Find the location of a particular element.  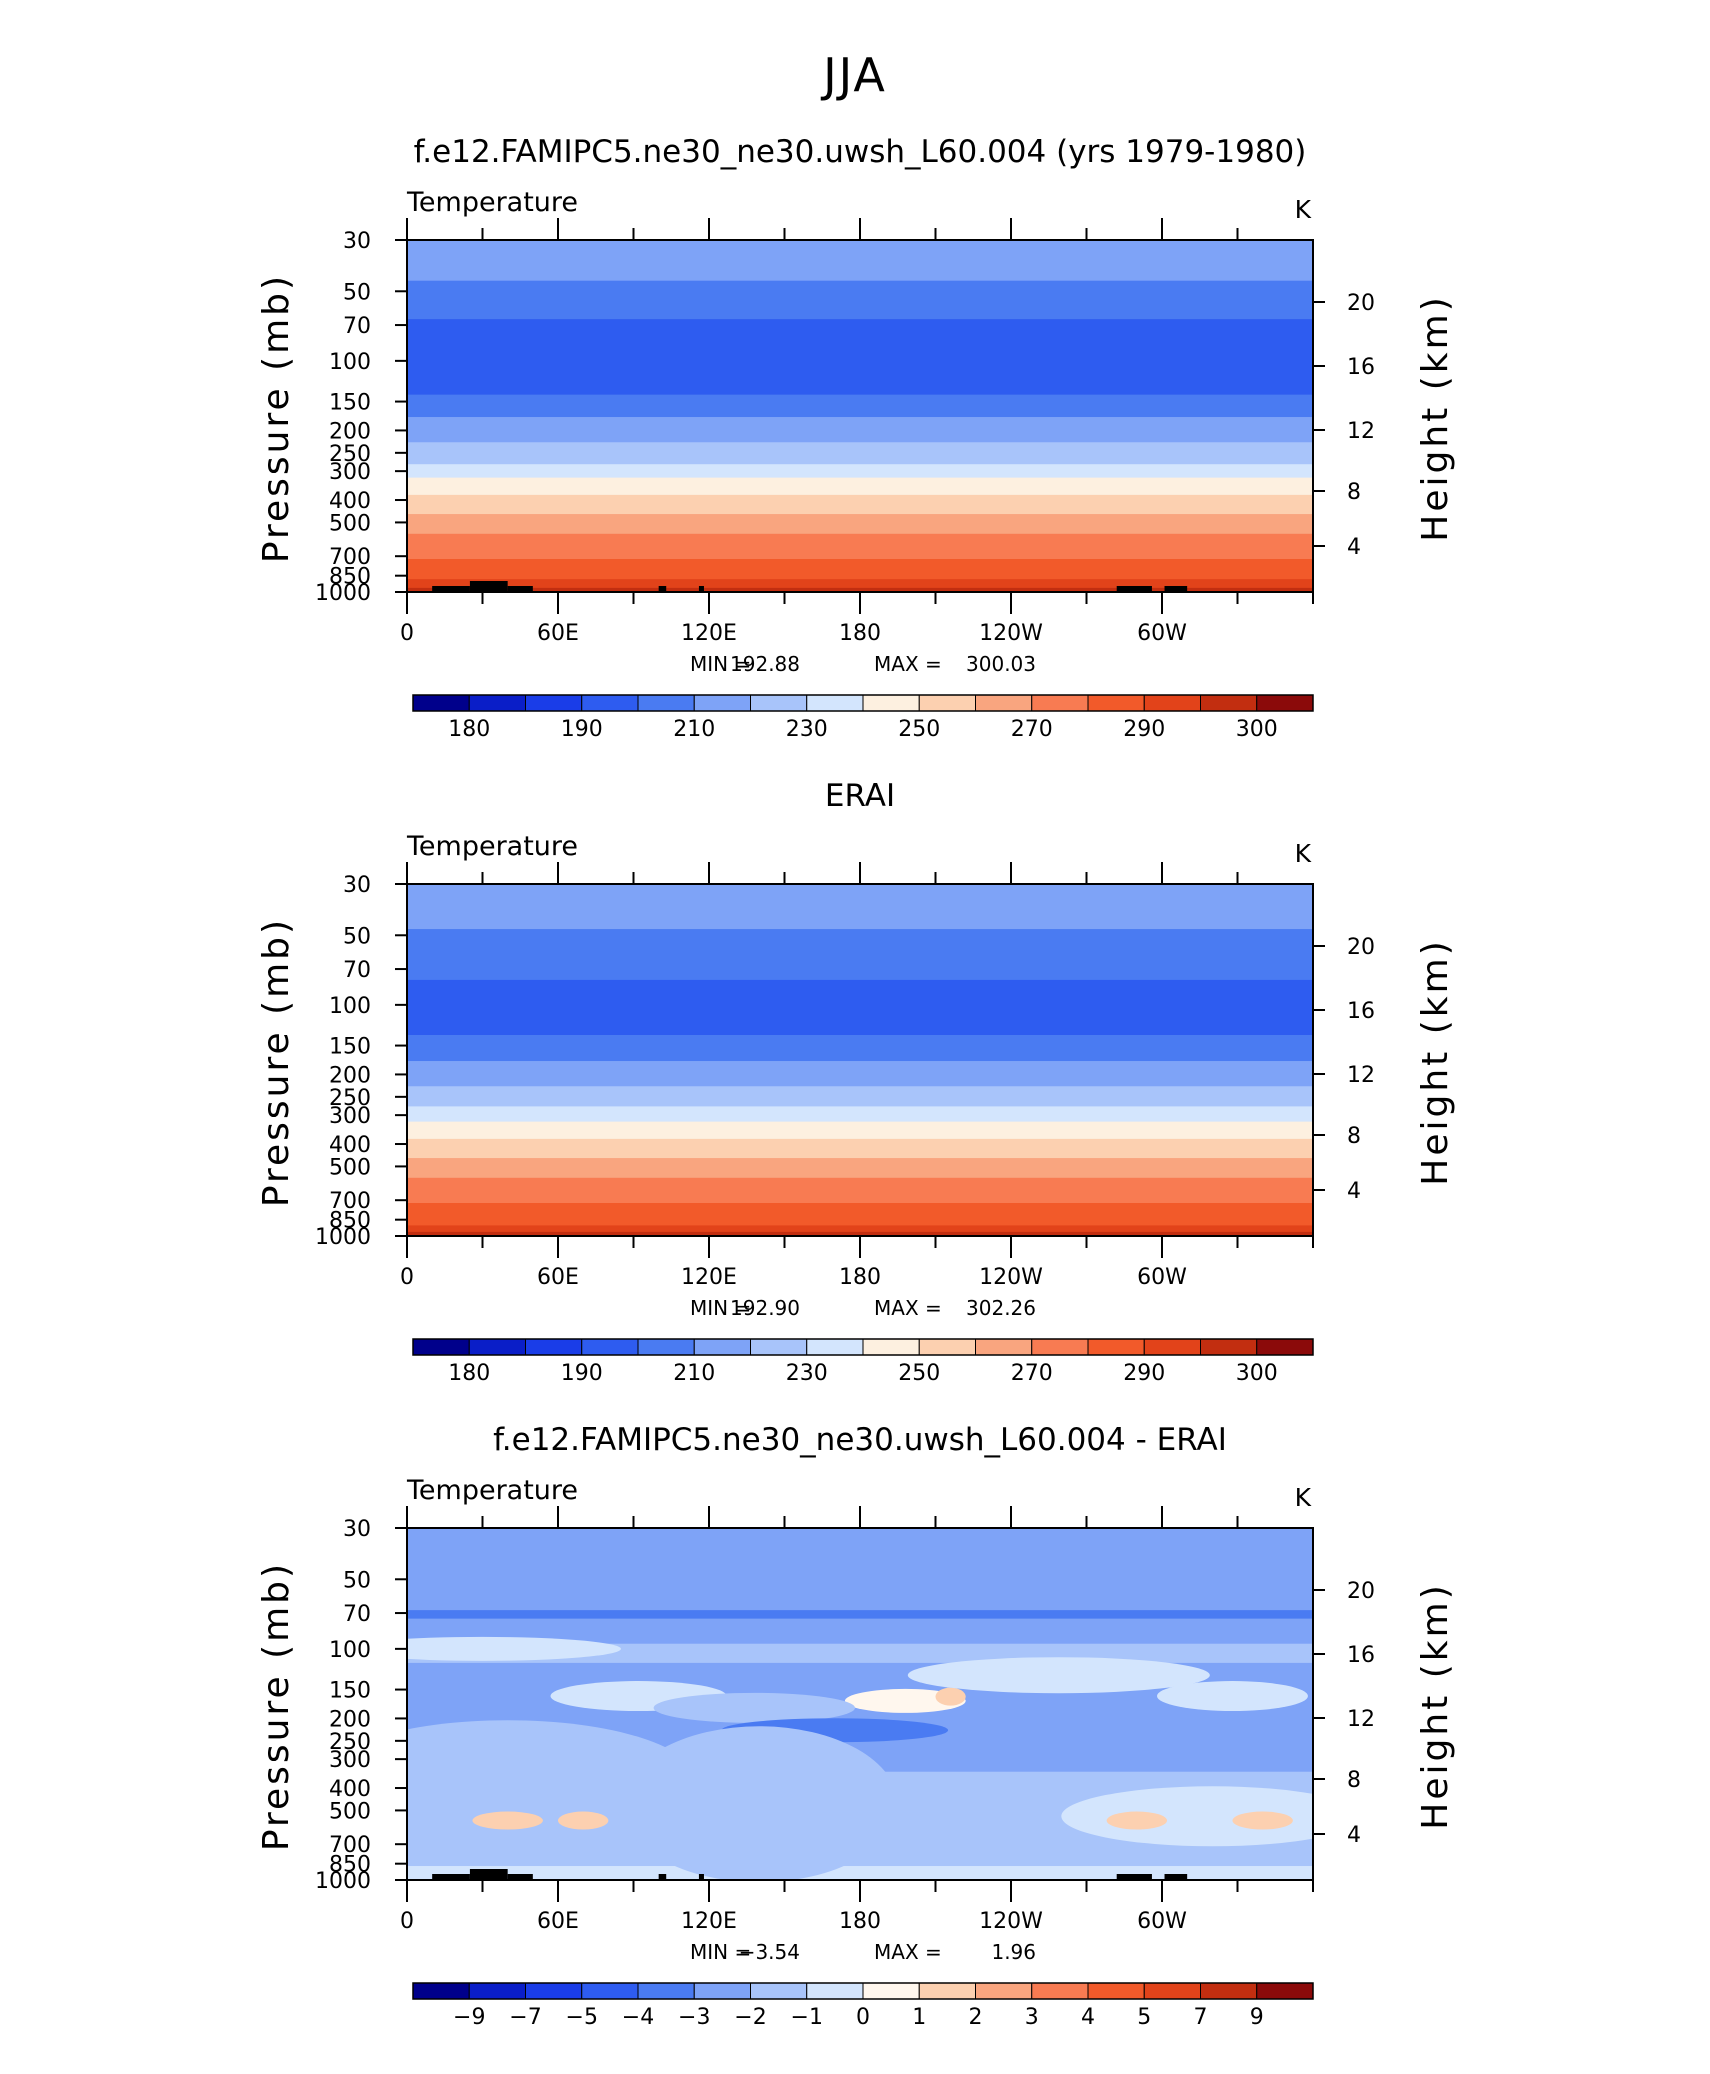

colorbar-label: 180 is located at coordinates (469, 729).